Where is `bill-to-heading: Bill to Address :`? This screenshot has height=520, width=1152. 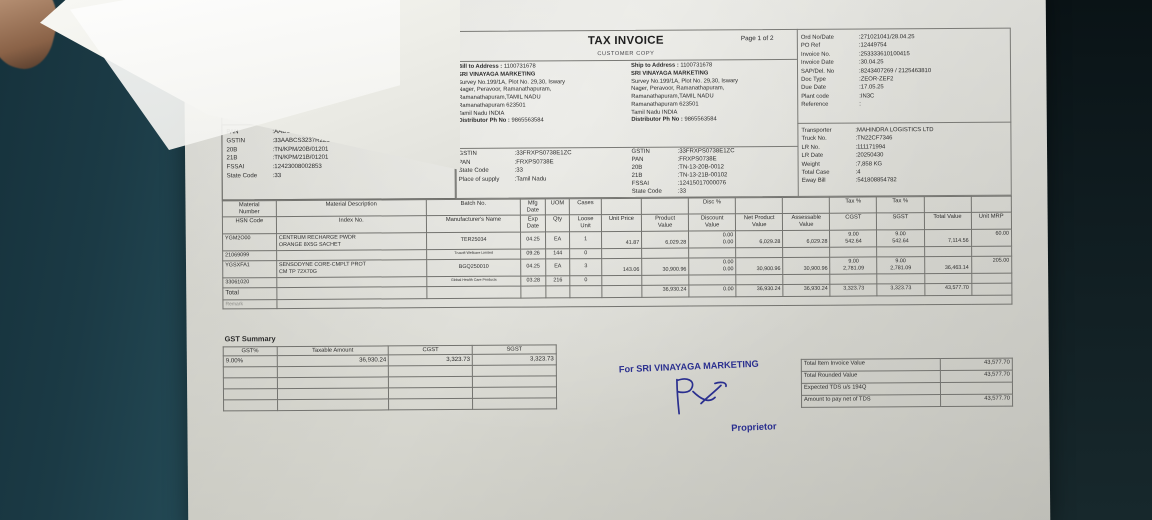 bill-to-heading: Bill to Address : is located at coordinates (480, 66).